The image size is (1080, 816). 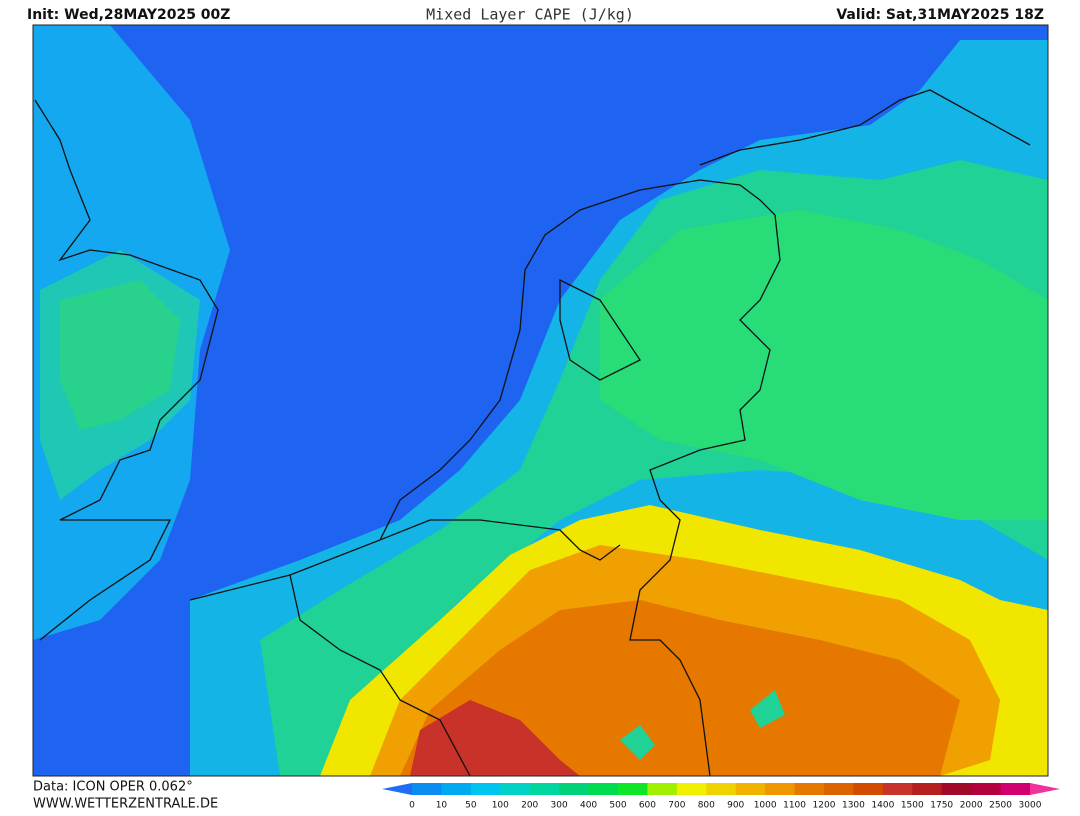 I want to click on colorbar-label: 1750, so click(x=941, y=806).